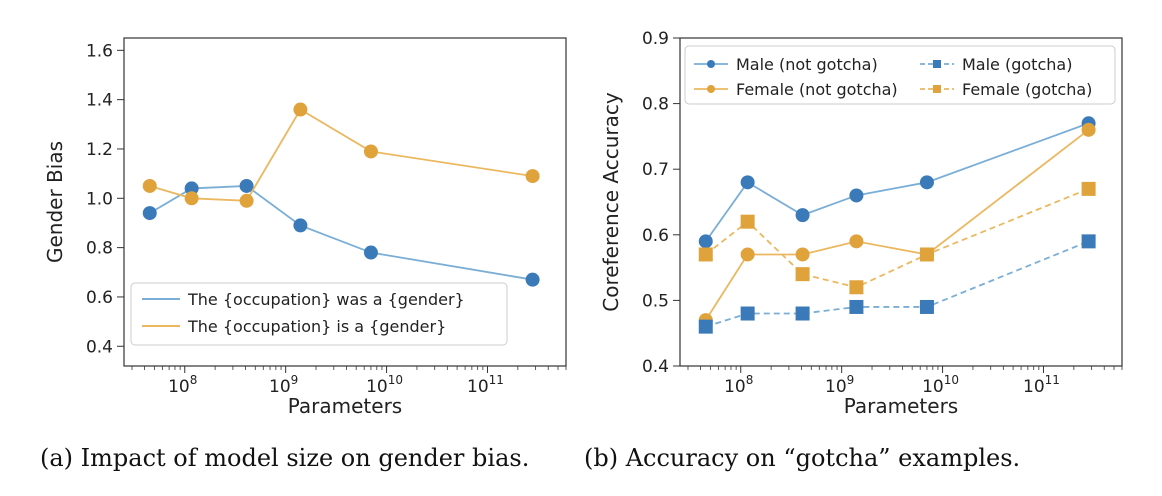 Image resolution: width=1162 pixels, height=496 pixels. Describe the element at coordinates (99, 199) in the screenshot. I see `y-tick-label: 1.0` at that location.